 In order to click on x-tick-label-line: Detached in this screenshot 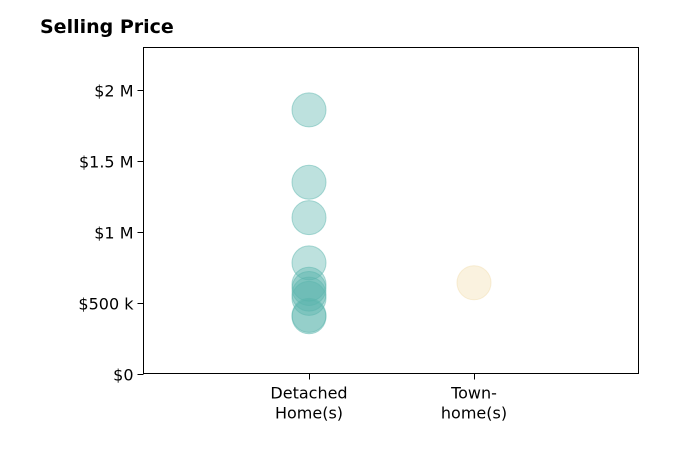, I will do `click(308, 393)`.